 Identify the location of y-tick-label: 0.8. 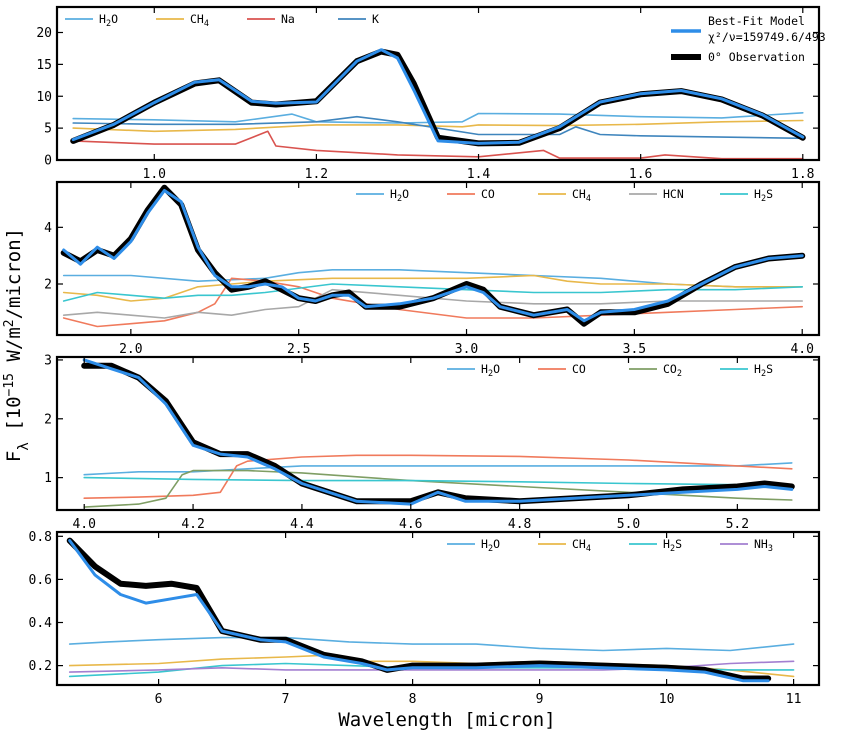
(40, 537).